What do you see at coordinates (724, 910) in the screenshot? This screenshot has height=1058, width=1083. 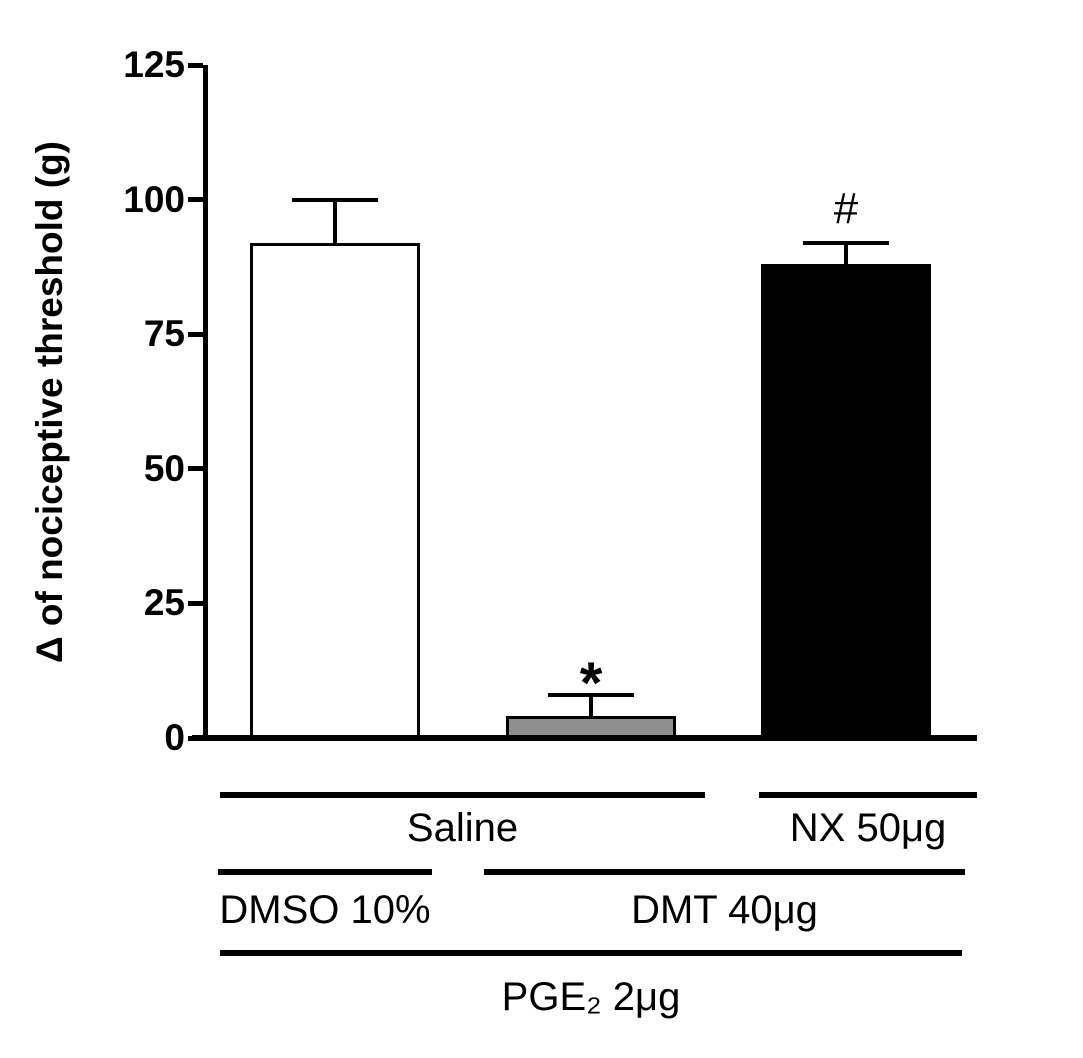 I see `group-label: DMT 40μg` at bounding box center [724, 910].